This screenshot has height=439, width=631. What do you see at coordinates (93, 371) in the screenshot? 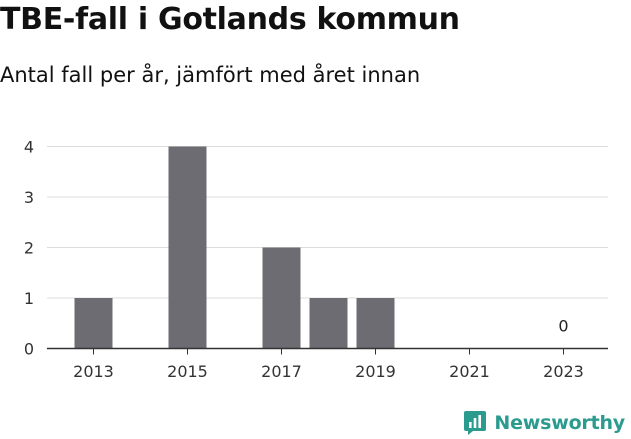
I see `x-tick-label: 2013` at bounding box center [93, 371].